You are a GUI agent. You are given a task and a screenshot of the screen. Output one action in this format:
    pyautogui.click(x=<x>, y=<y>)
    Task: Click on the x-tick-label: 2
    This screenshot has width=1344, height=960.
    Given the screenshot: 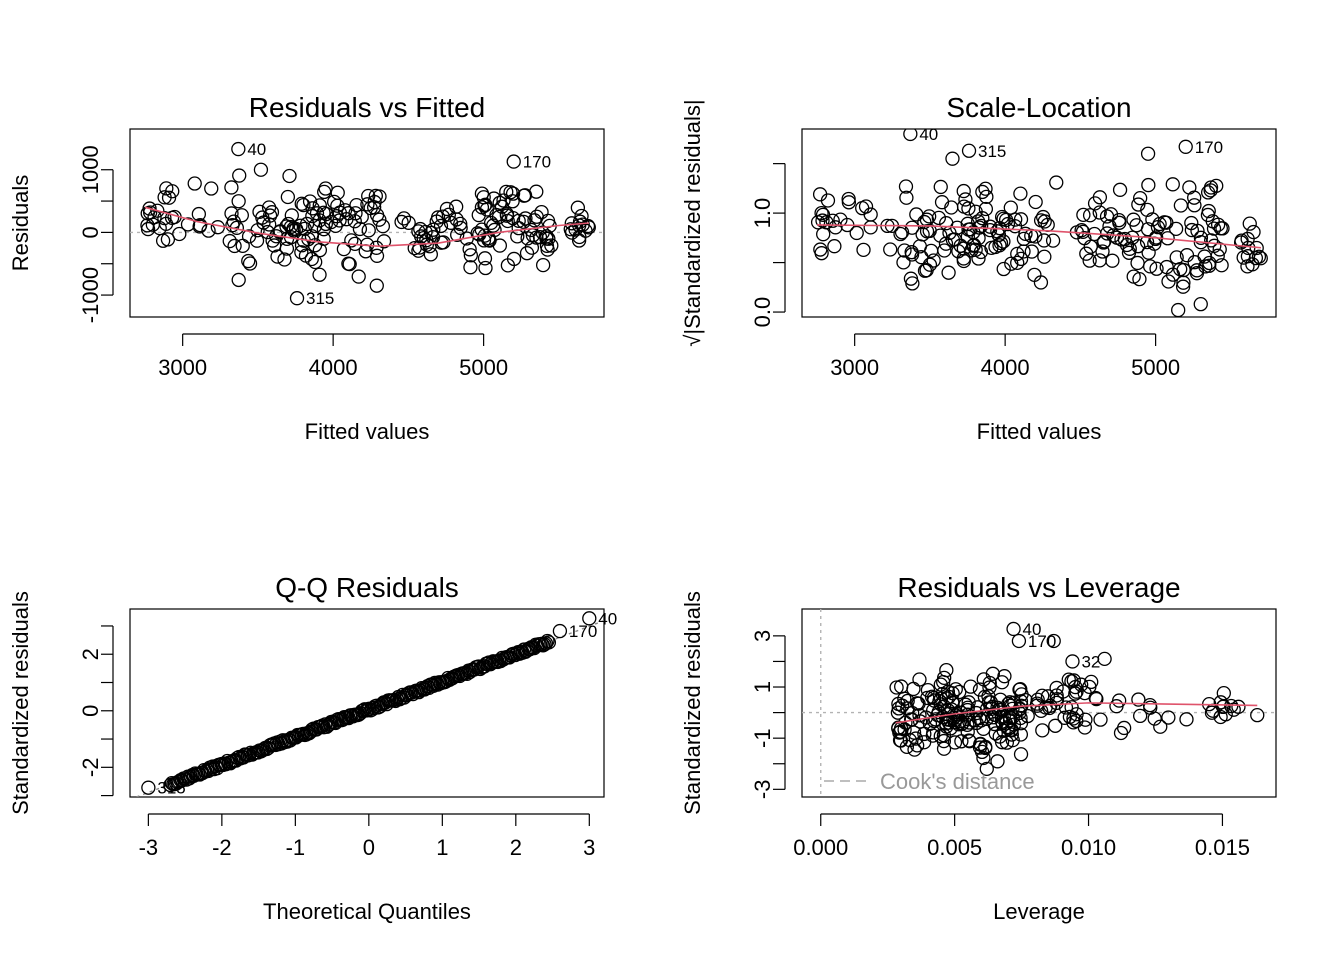 What is the action you would take?
    pyautogui.click(x=516, y=847)
    